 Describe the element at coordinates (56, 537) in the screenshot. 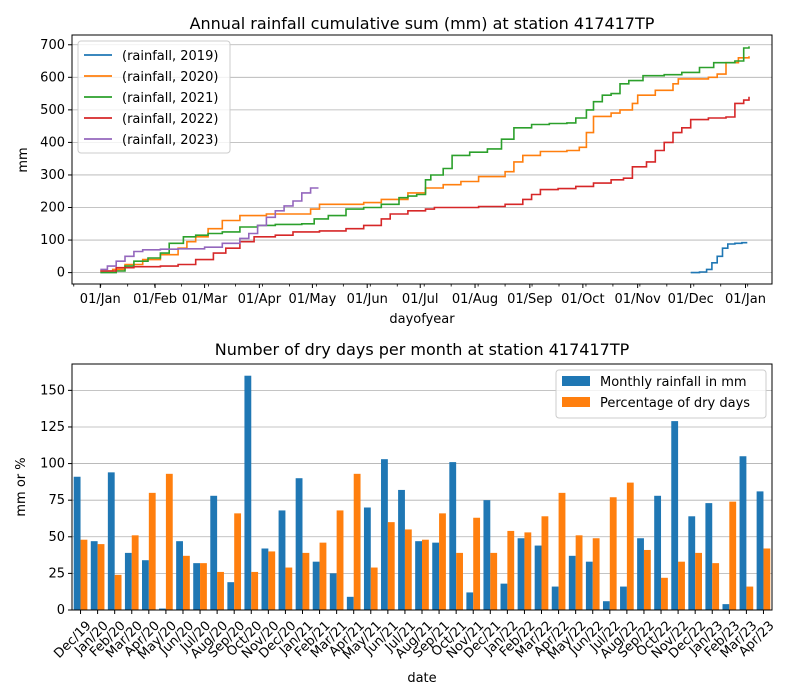

I see `bottom-ytick-label: 50` at that location.